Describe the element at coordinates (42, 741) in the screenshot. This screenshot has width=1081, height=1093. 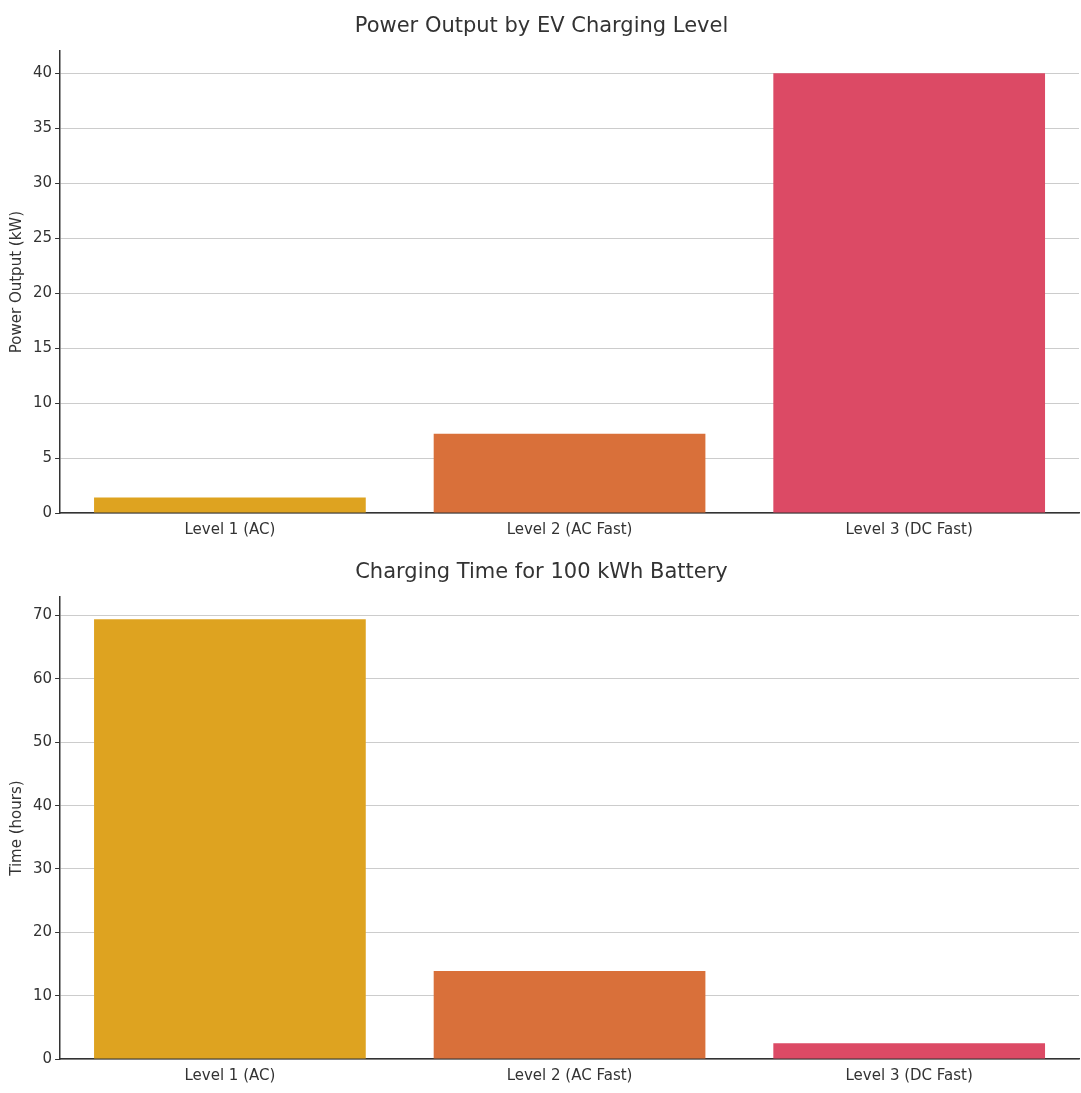
I see `y-tick-label: 50` at that location.